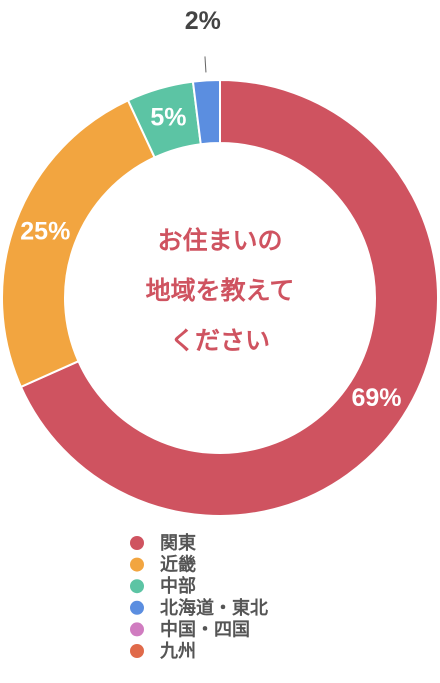 The height and width of the screenshot is (683, 440). I want to click on legend-label: 九州, so click(177, 651).